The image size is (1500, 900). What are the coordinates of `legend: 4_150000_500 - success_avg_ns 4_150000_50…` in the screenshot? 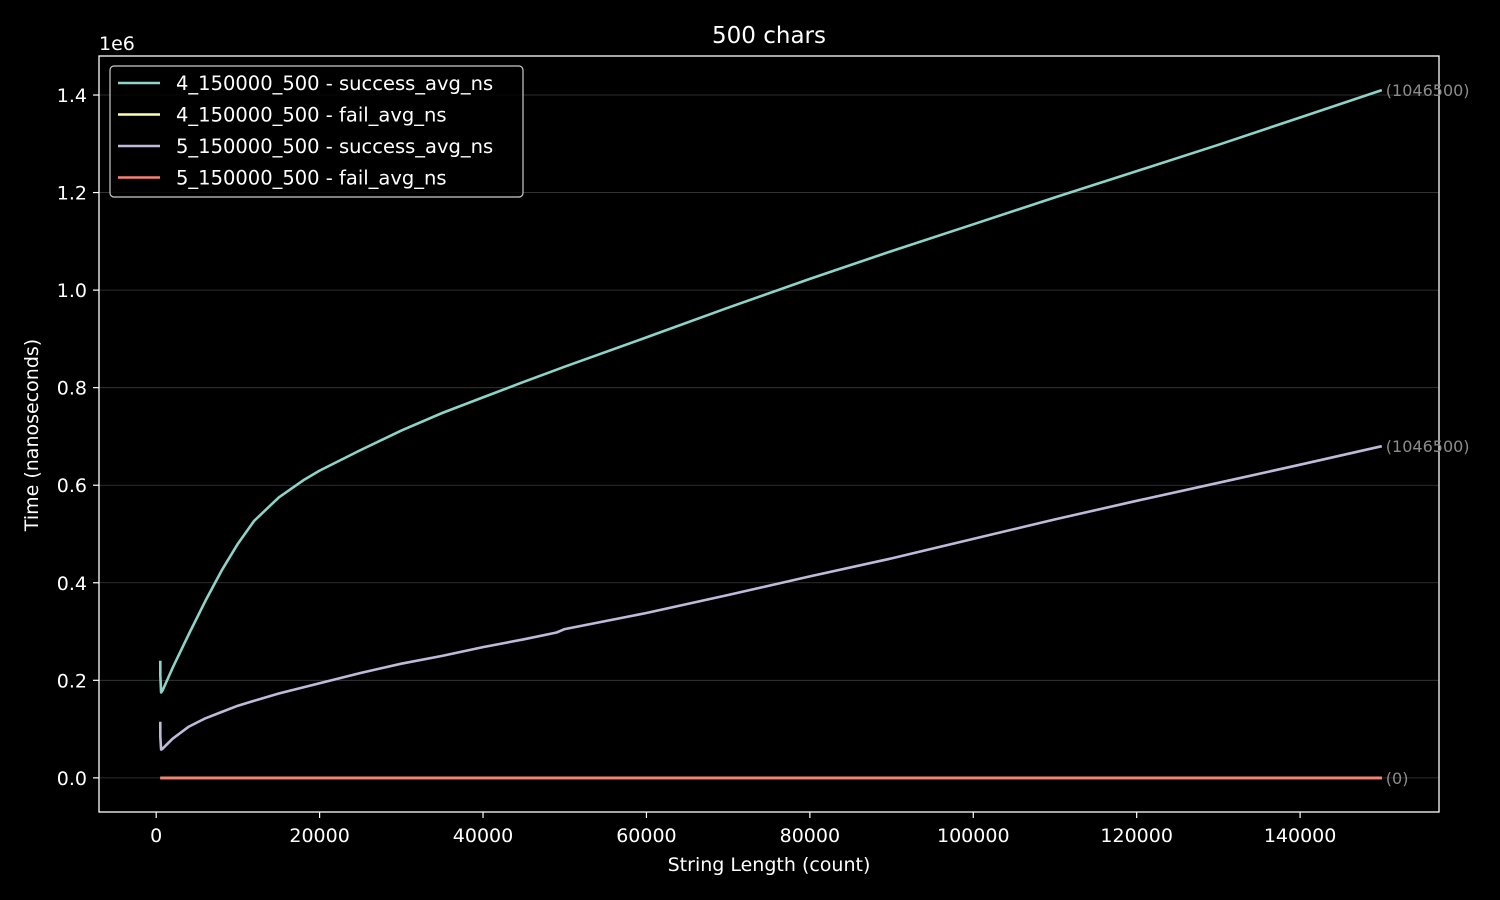 It's located at (316, 131).